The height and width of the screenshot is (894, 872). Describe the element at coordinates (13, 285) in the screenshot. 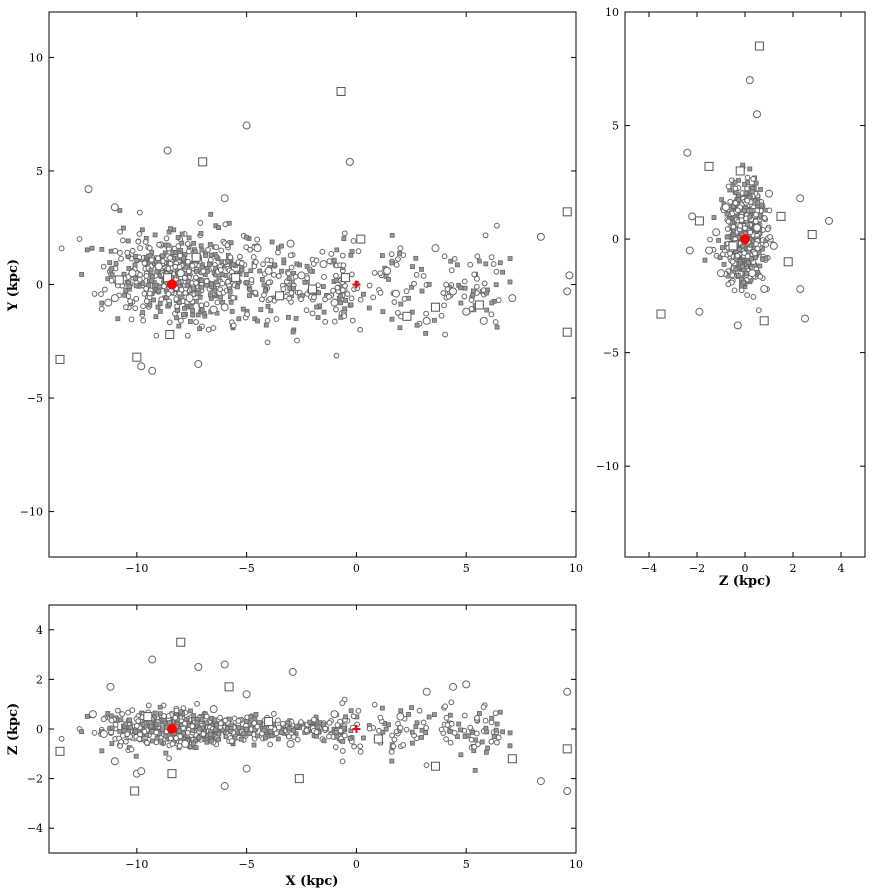

I see `xy-ylabel: Y (kpc)` at that location.